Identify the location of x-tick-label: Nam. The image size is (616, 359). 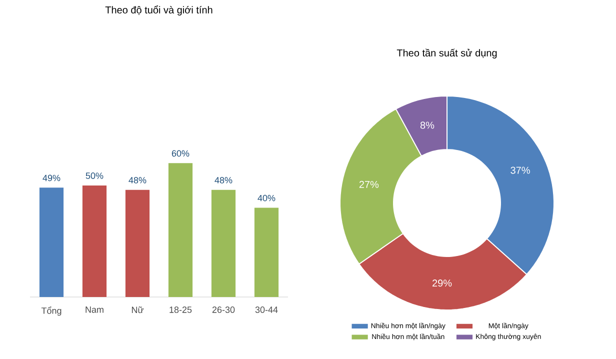
(95, 309).